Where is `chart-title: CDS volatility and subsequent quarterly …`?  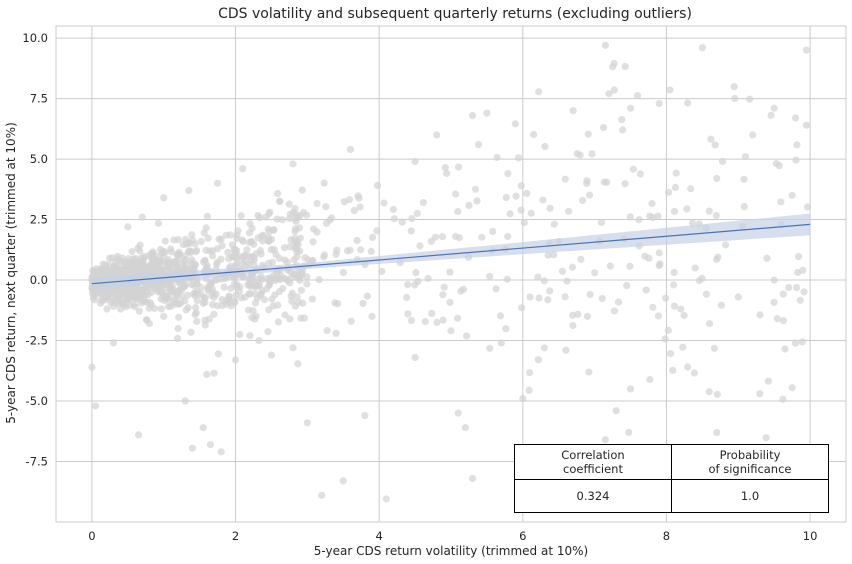 chart-title: CDS volatility and subsequent quarterly … is located at coordinates (455, 14).